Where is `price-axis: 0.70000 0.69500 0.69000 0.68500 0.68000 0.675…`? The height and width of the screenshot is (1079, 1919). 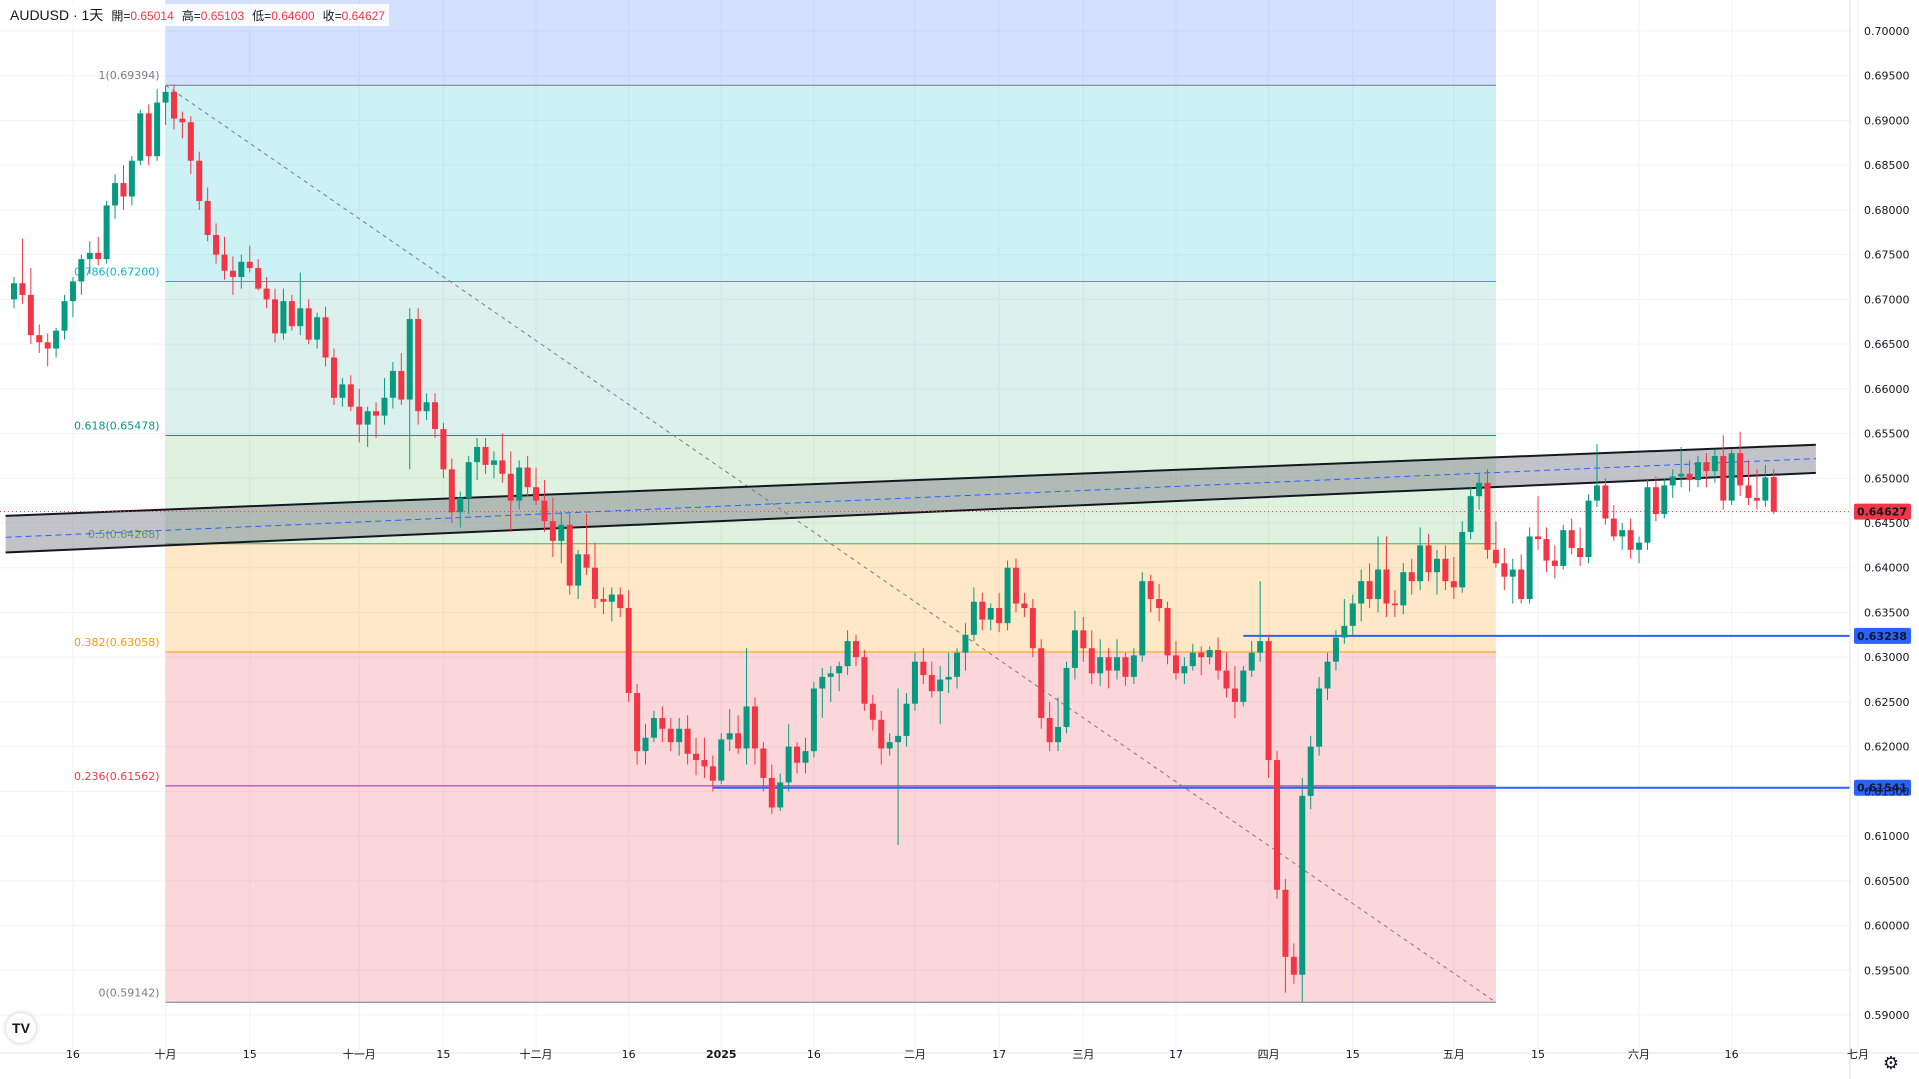
price-axis: 0.70000 0.69500 0.69000 0.68500 0.68000 0.675… is located at coordinates (1879, 539).